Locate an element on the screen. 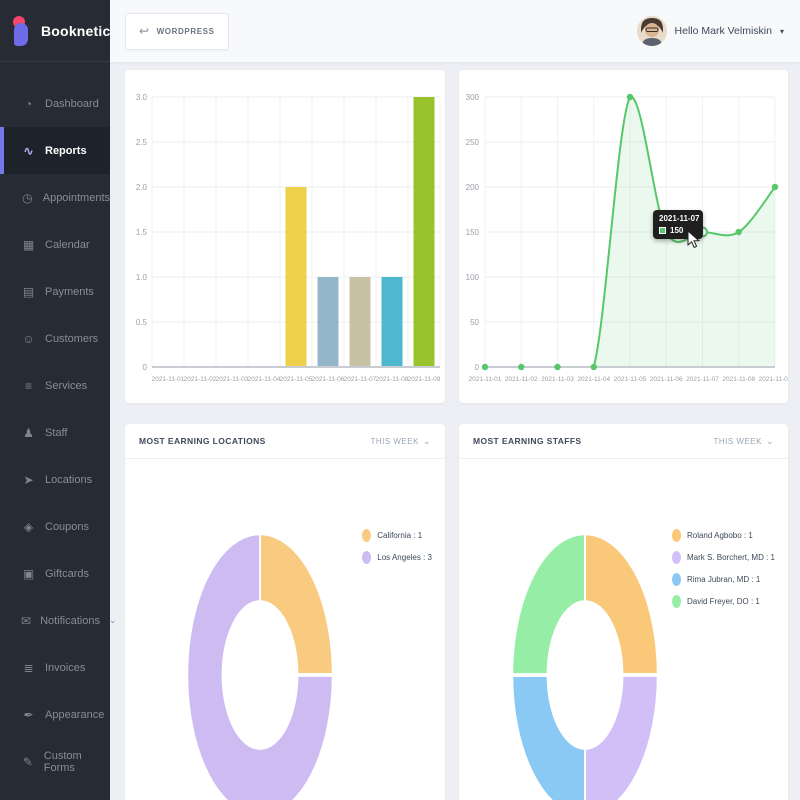 Image resolution: width=800 pixels, height=800 pixels. sidebar-item-staff: ♟ Staff is located at coordinates (55, 432).